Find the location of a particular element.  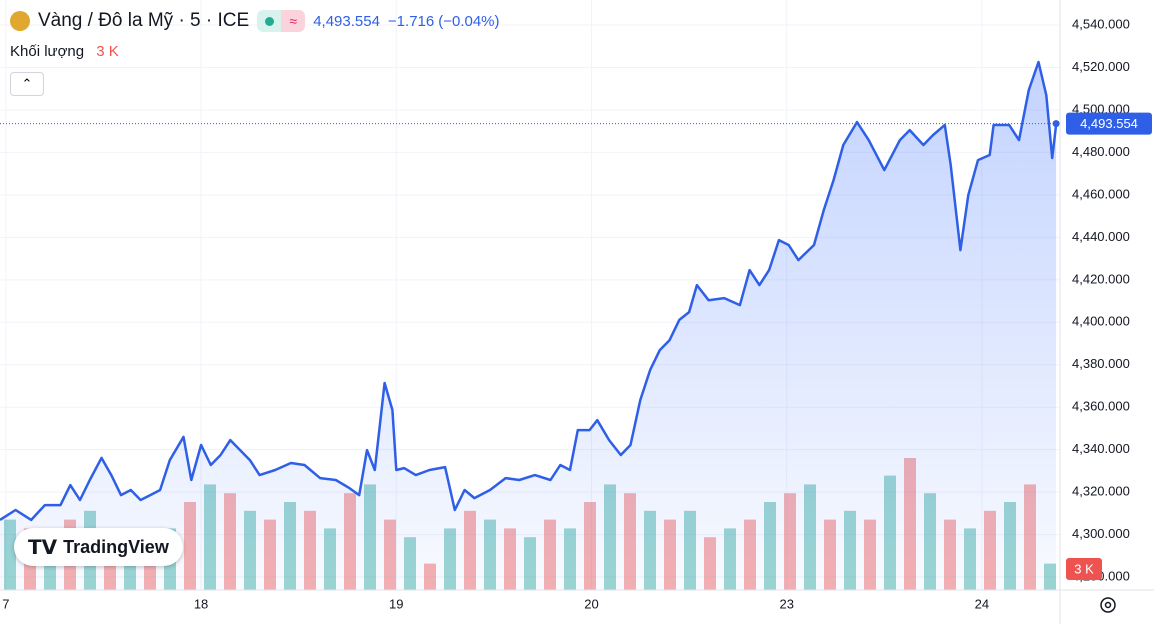

y-tick-label: 4,340.000 is located at coordinates (1101, 448).